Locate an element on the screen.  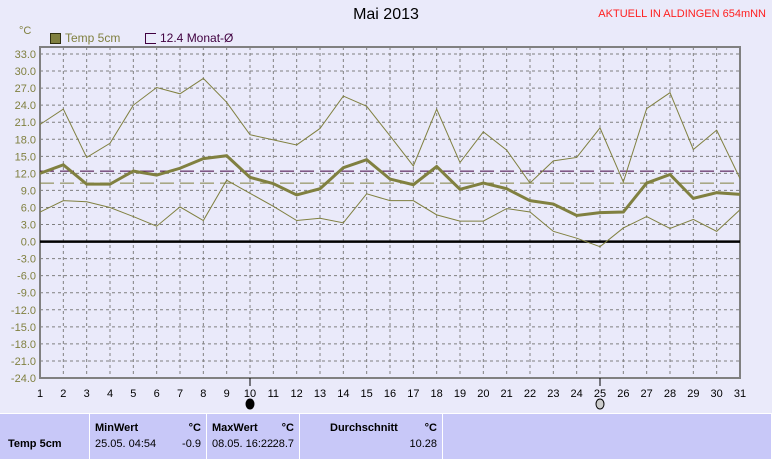
x-tick-label: 29 is located at coordinates (693, 394).